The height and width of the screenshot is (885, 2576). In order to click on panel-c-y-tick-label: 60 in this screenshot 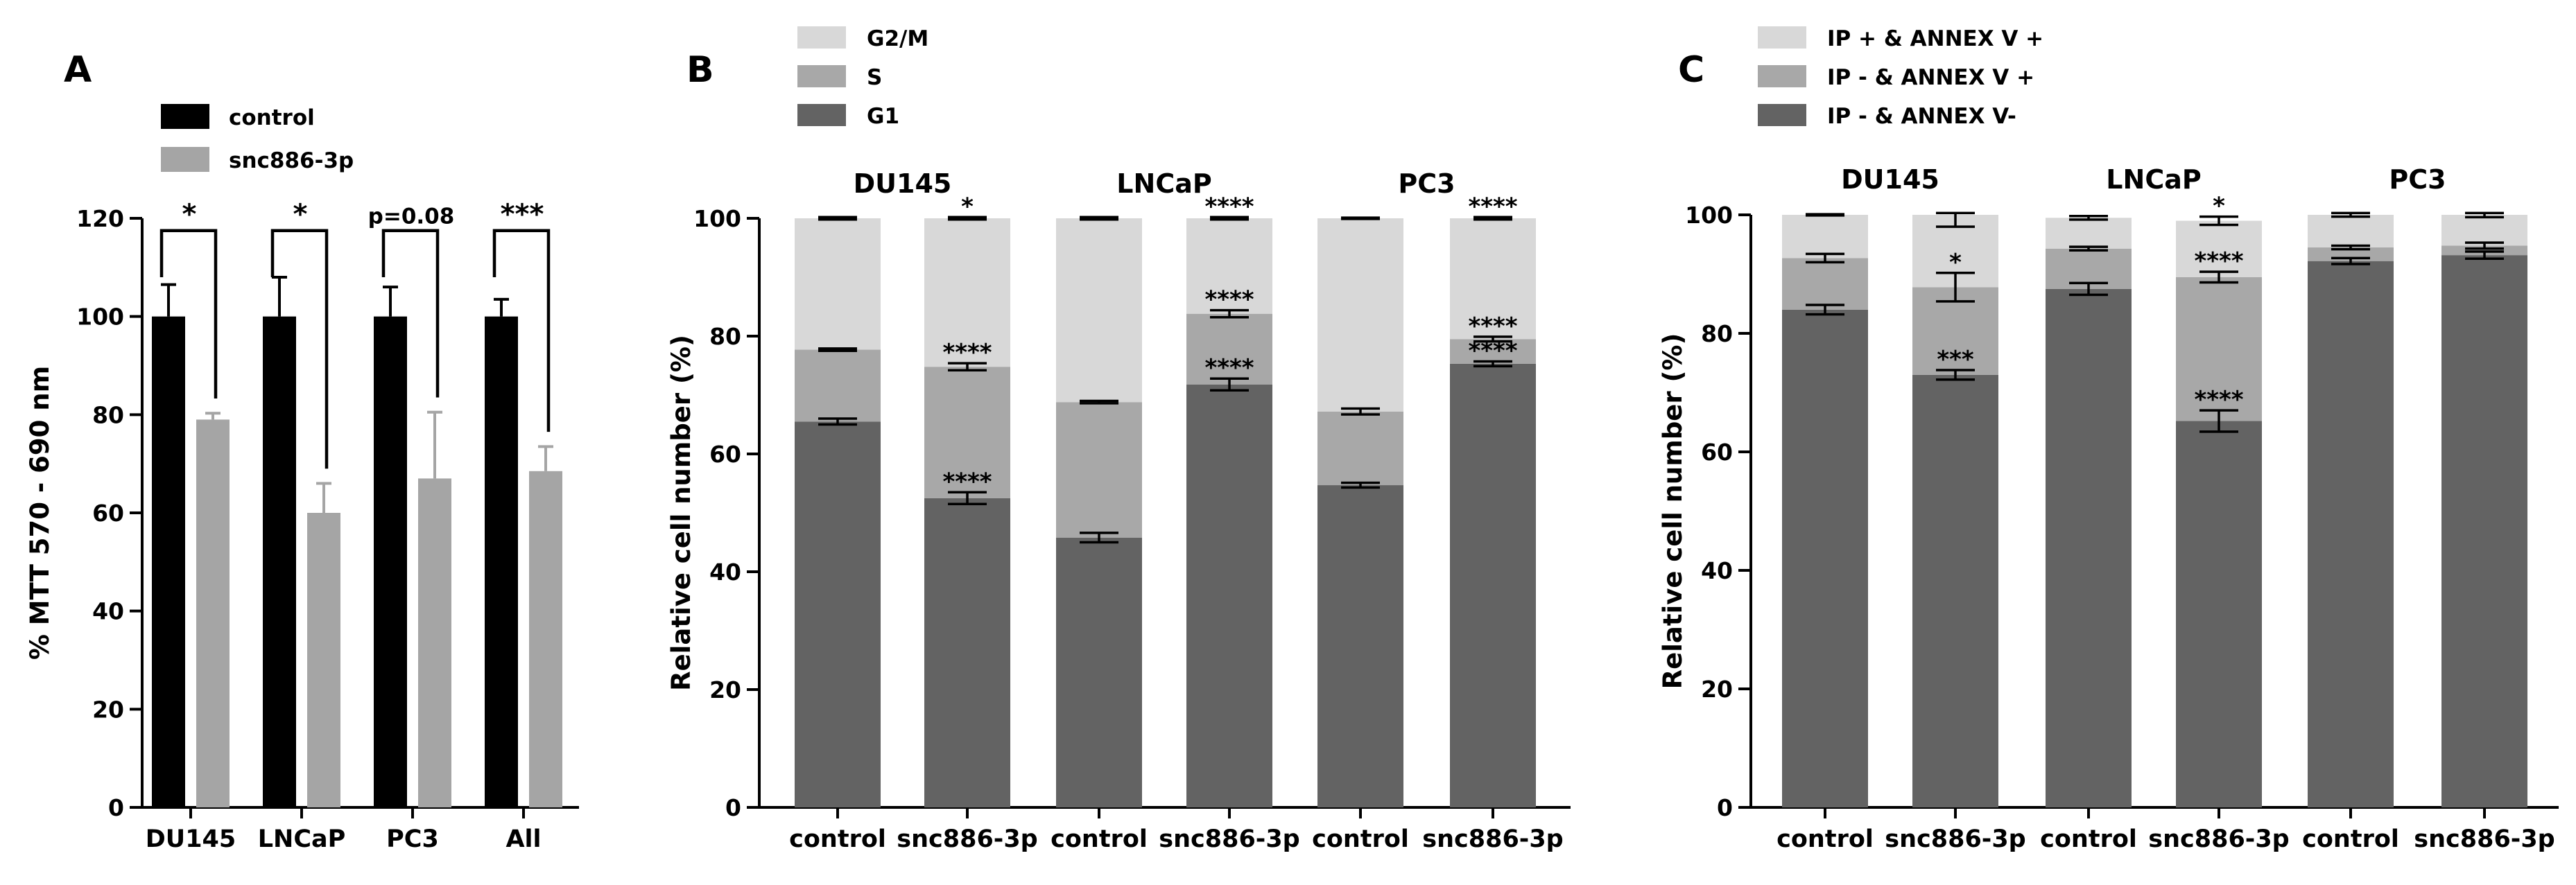, I will do `click(1717, 452)`.